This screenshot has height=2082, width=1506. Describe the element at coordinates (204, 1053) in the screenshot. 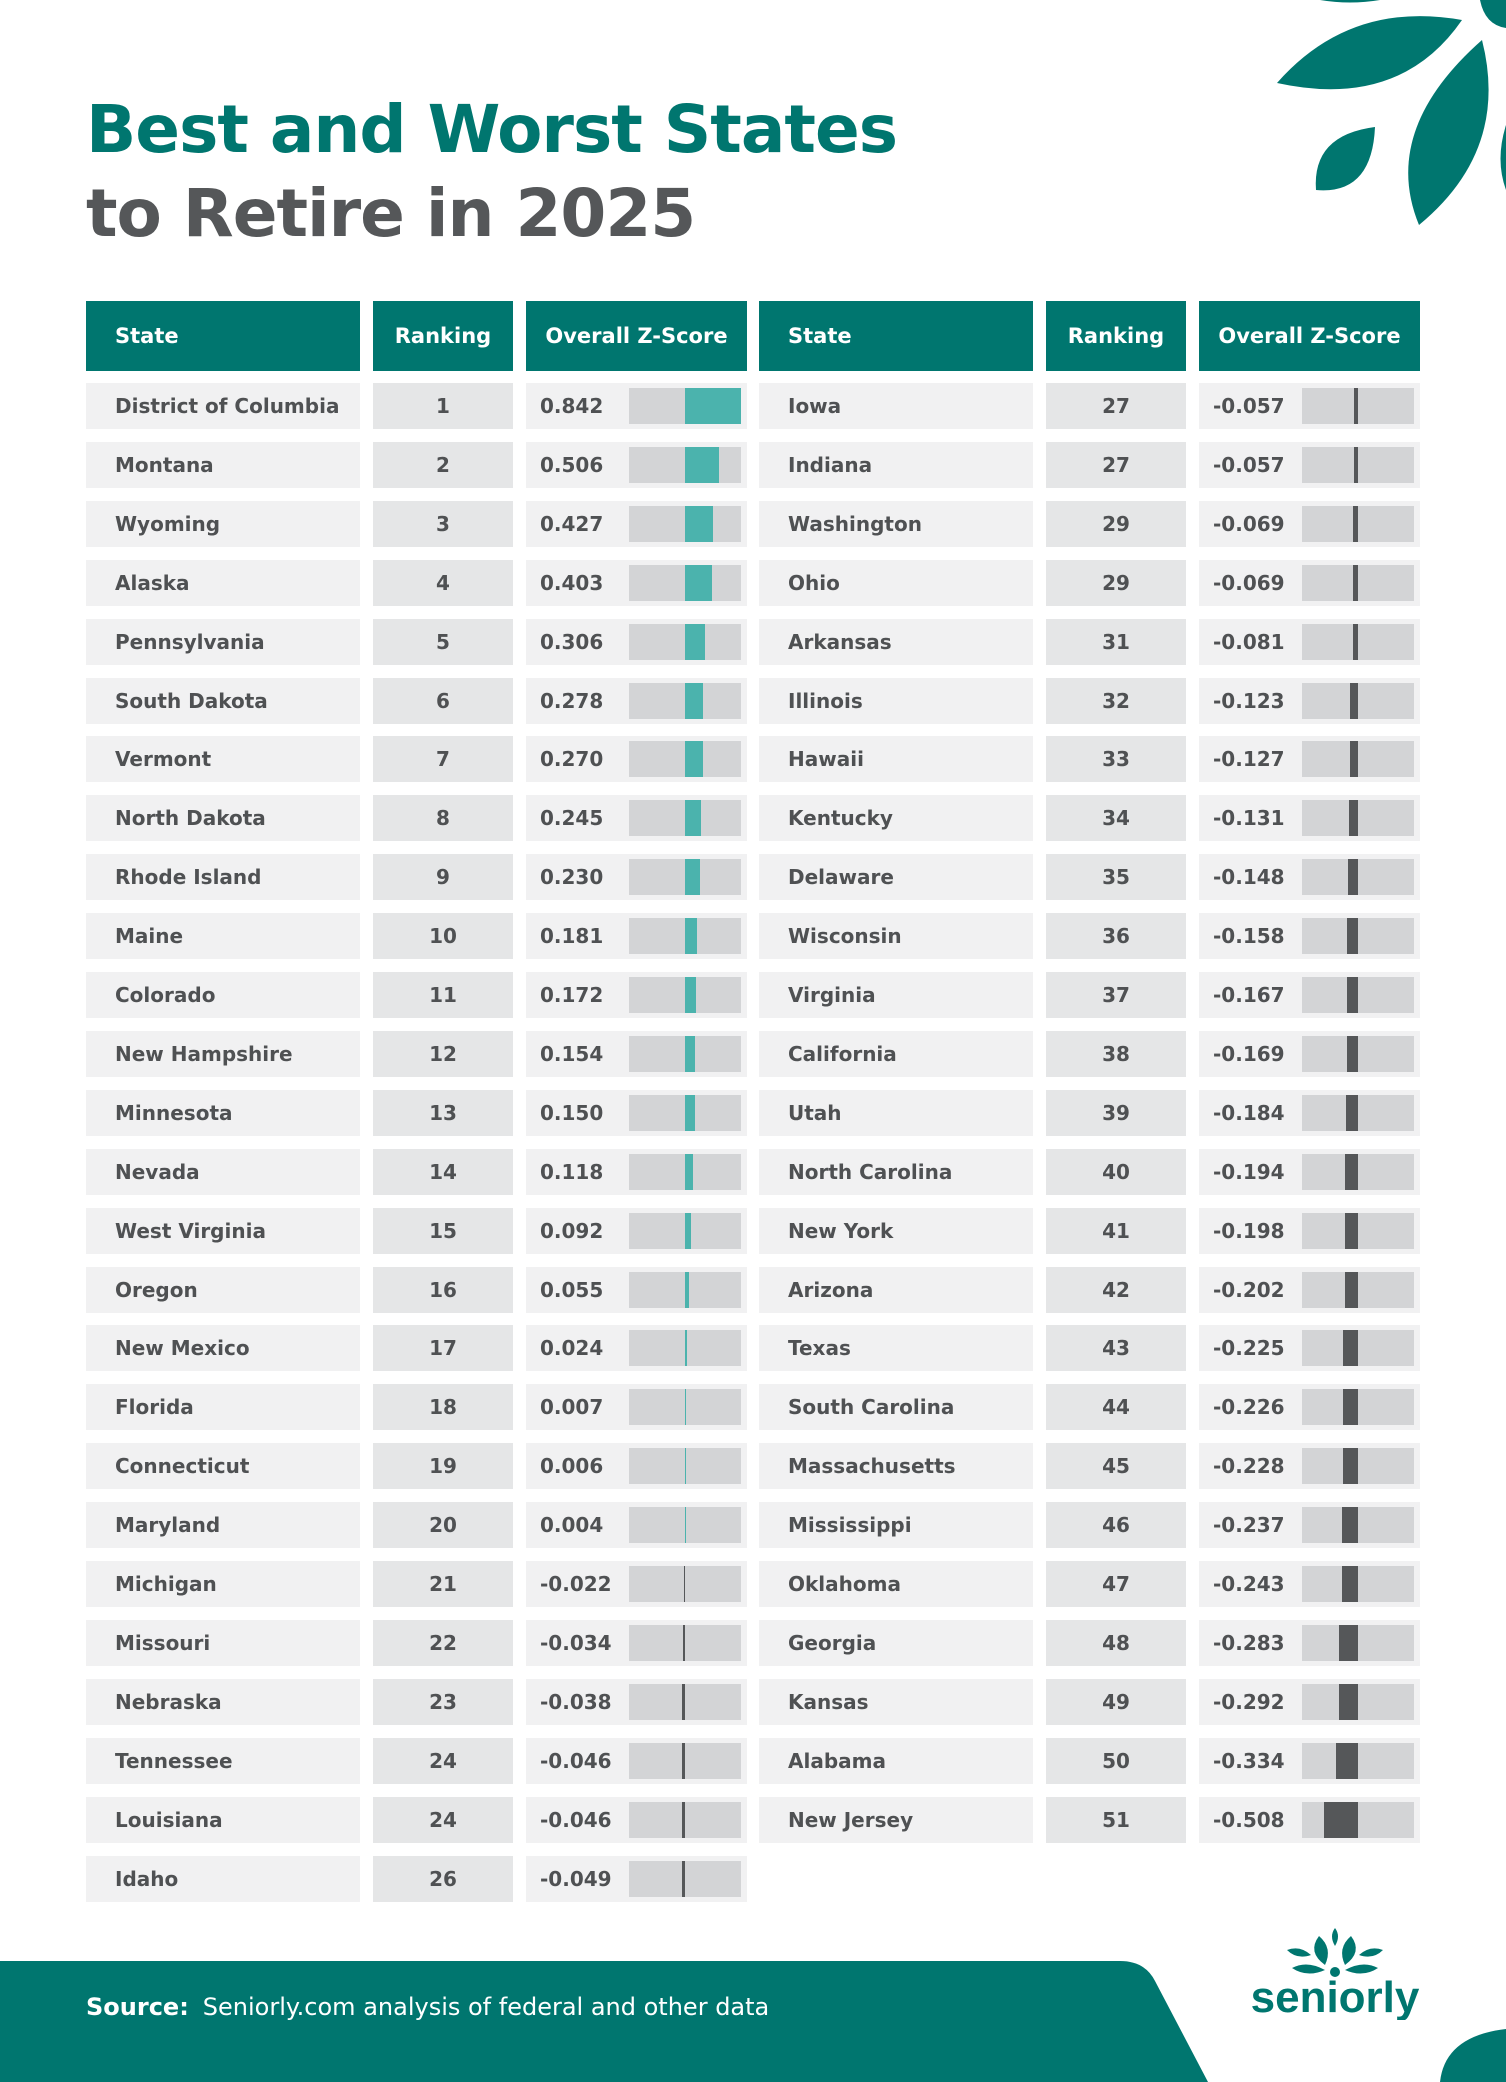

I see `state-value: New Hampshire` at that location.